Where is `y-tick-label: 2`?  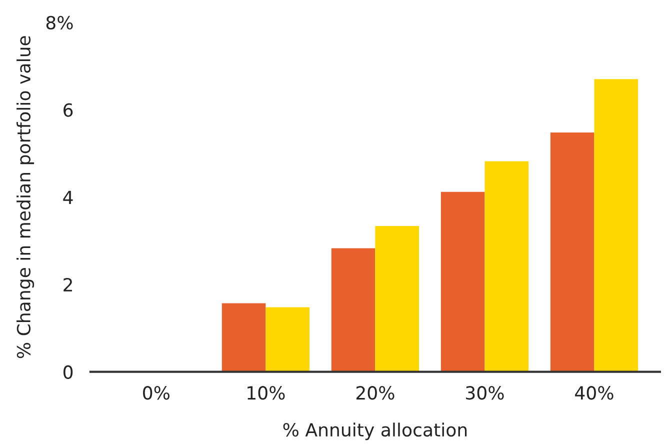
y-tick-label: 2 is located at coordinates (68, 285).